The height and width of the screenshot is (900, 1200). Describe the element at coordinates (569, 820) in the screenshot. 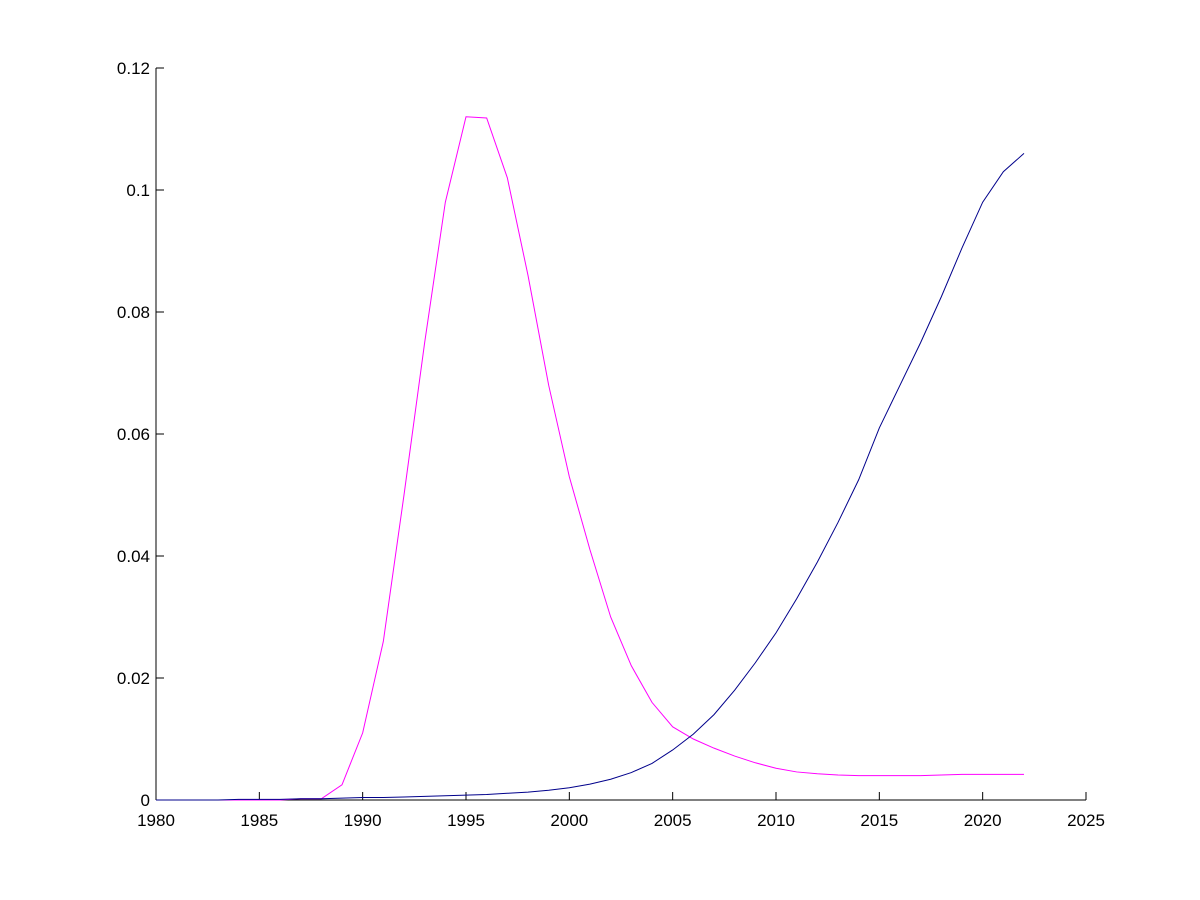

I see `x-tick-label: 2000` at that location.